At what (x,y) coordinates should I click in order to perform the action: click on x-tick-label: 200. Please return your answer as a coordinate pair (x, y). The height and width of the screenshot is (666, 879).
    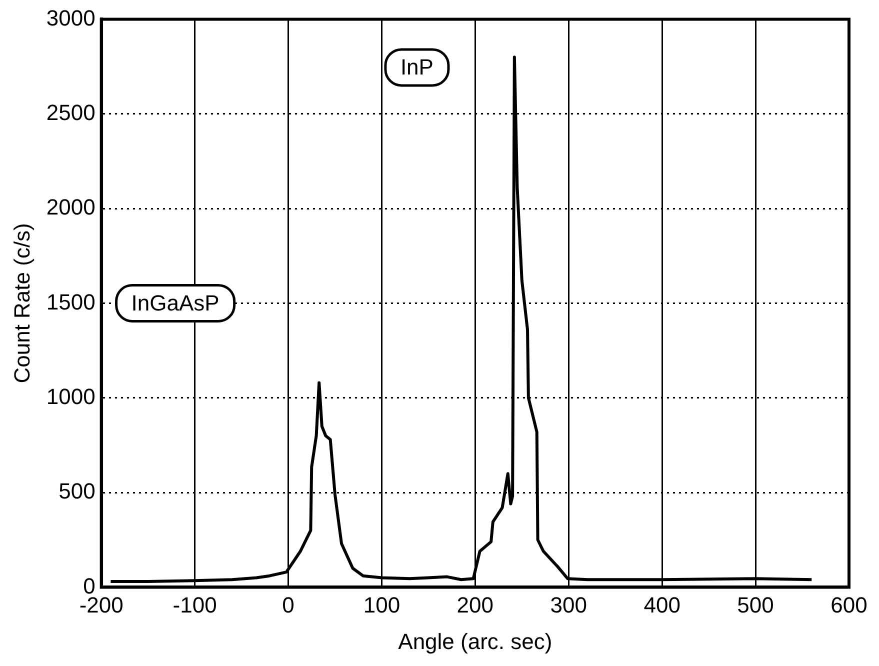
    Looking at the image, I should click on (475, 605).